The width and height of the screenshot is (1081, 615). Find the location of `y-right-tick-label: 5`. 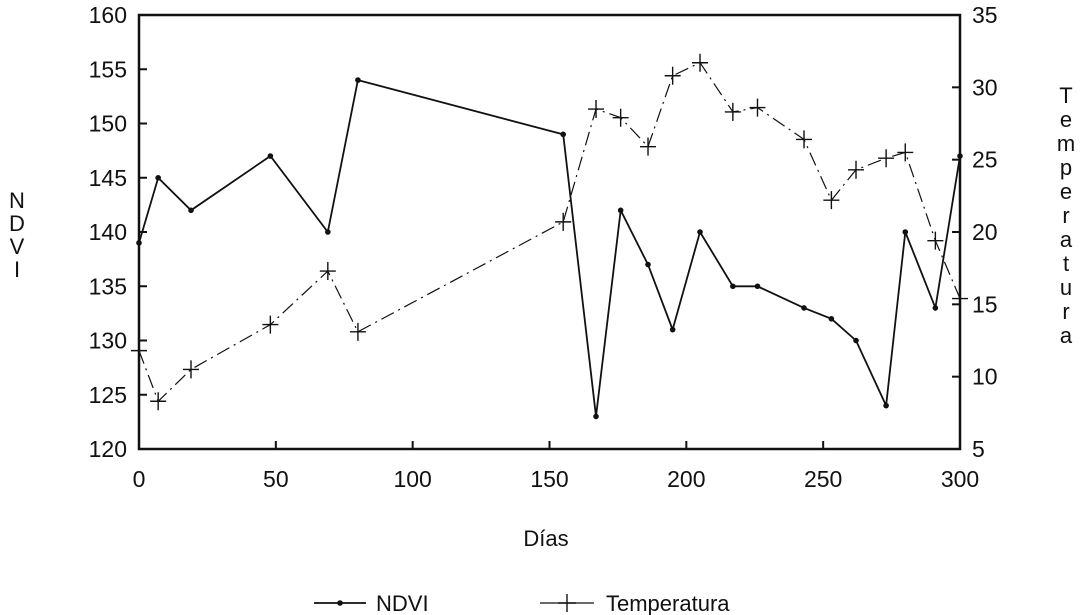

y-right-tick-label: 5 is located at coordinates (978, 449).